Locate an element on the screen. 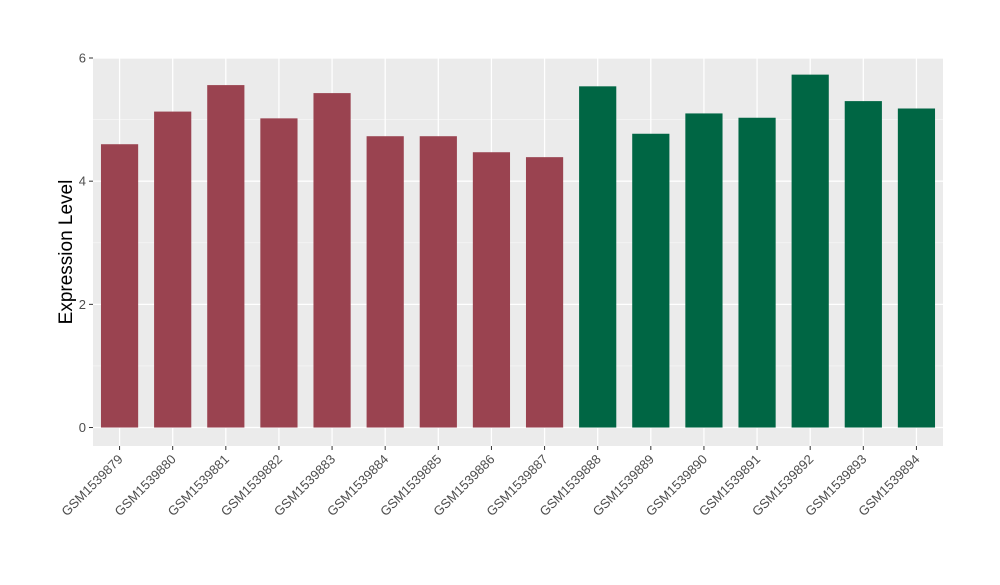  bar-GSM1539885 is located at coordinates (438, 282).